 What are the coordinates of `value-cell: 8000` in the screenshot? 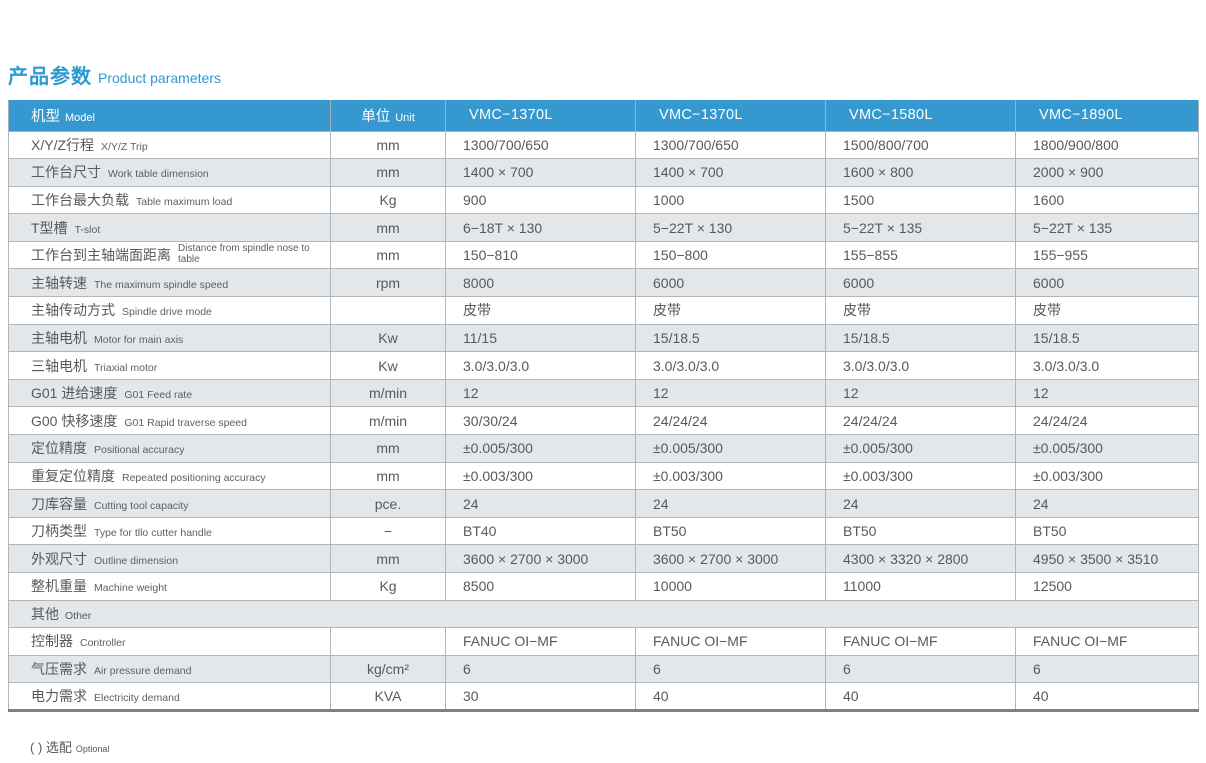 It's located at (540, 283).